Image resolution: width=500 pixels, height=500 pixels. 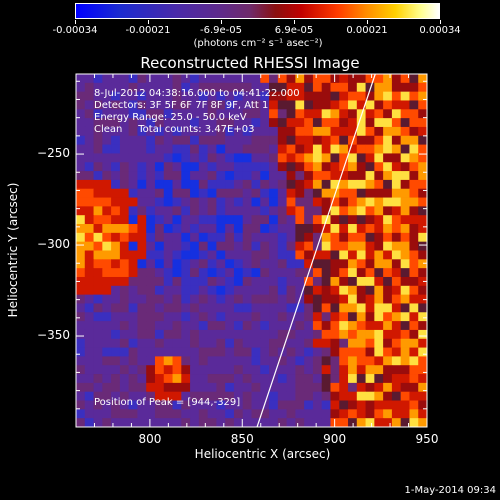 I want to click on y-axis-label: Heliocentric Y (arcsec), so click(x=13, y=250).